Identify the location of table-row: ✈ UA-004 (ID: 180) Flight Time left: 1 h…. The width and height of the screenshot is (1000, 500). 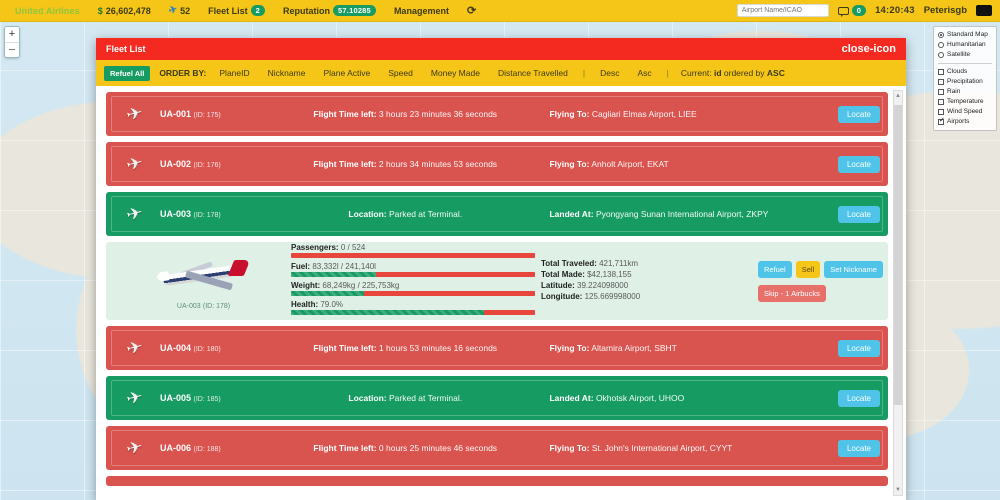
(497, 348).